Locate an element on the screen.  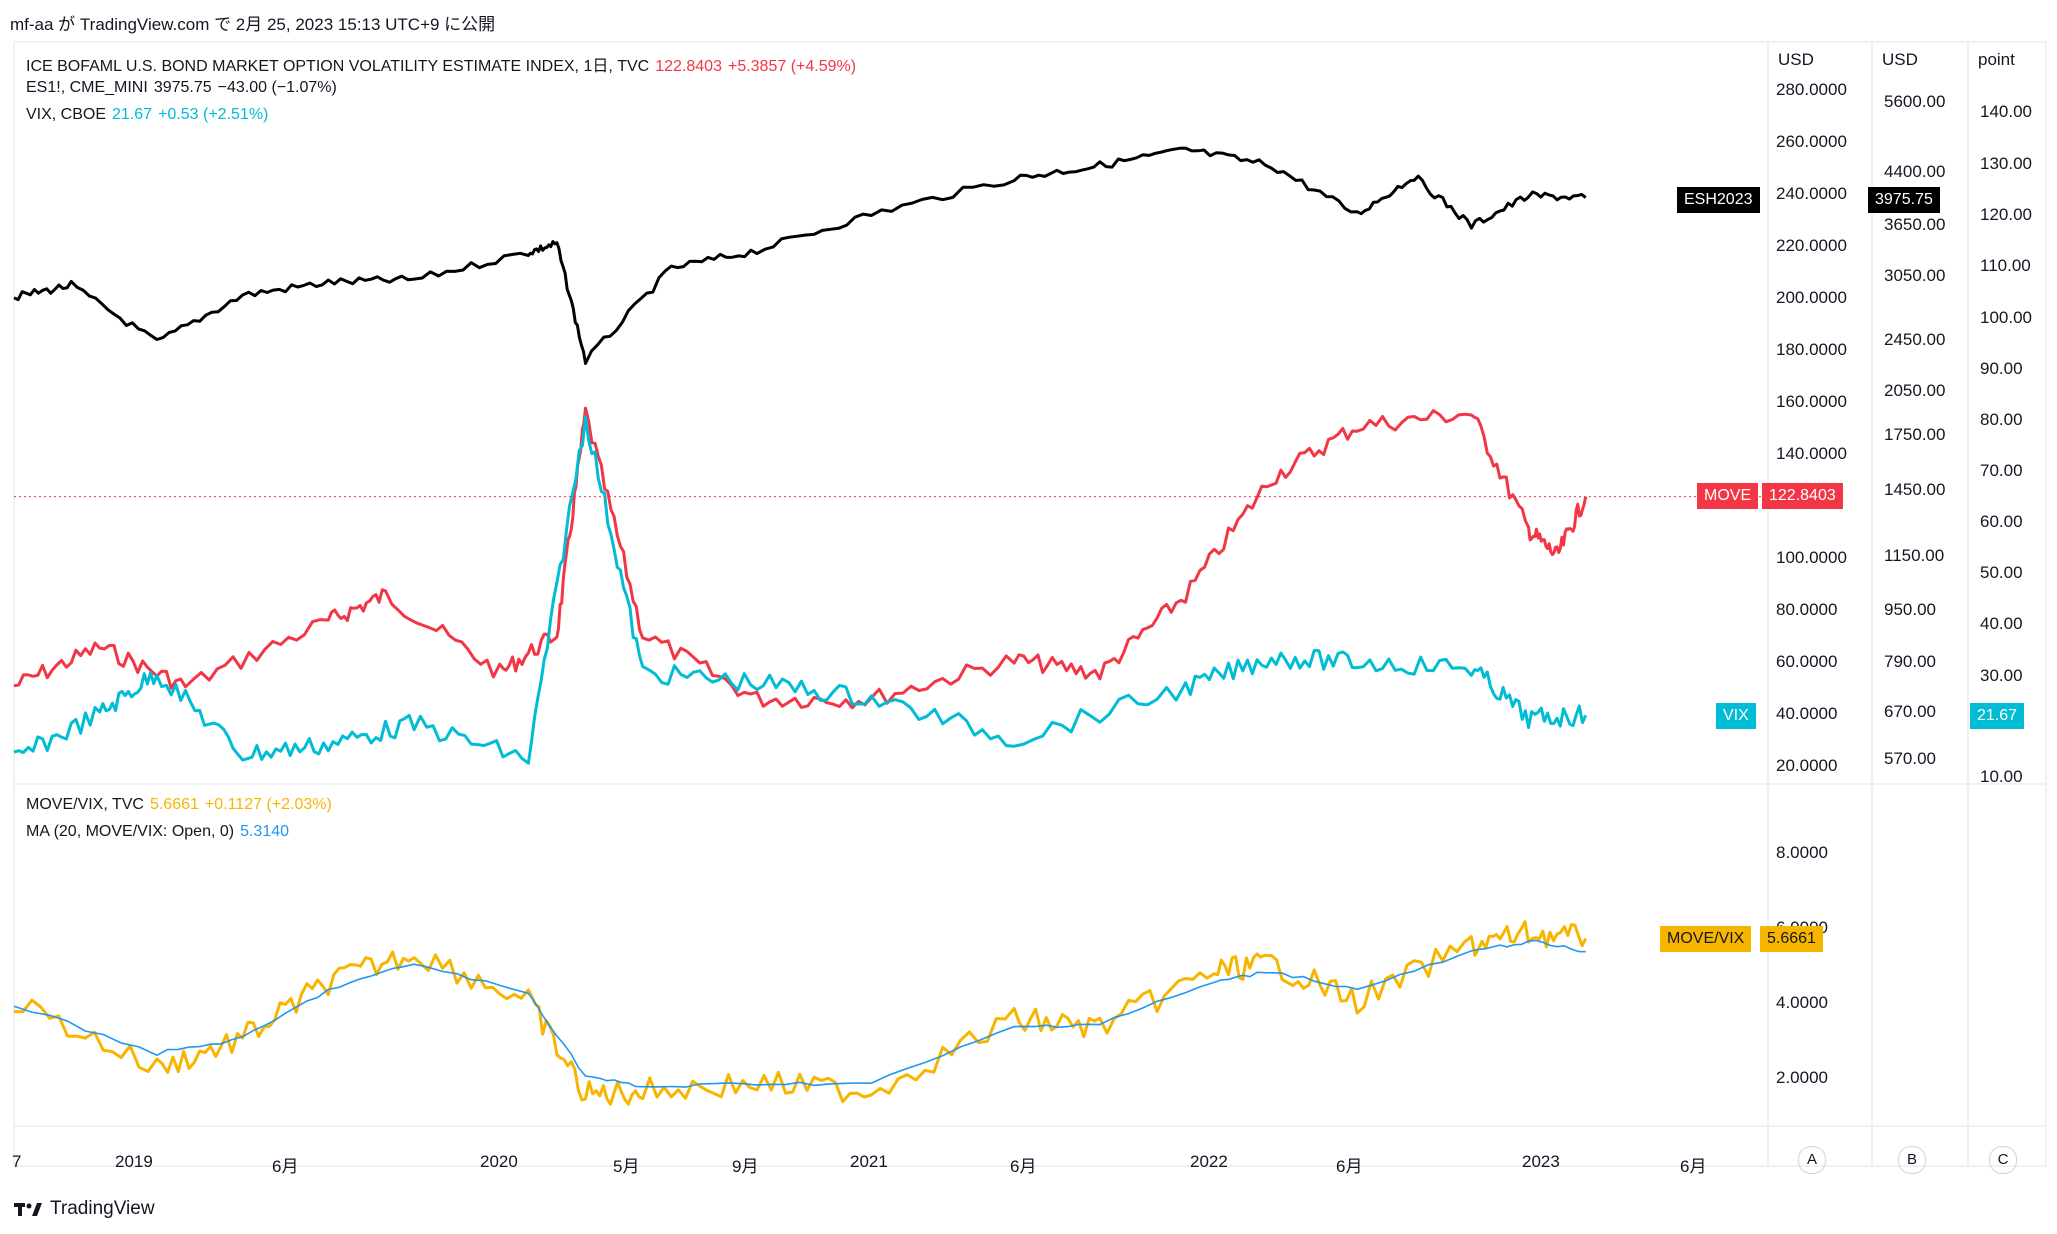
axis-a-tick: 140.0000 is located at coordinates (1811, 453).